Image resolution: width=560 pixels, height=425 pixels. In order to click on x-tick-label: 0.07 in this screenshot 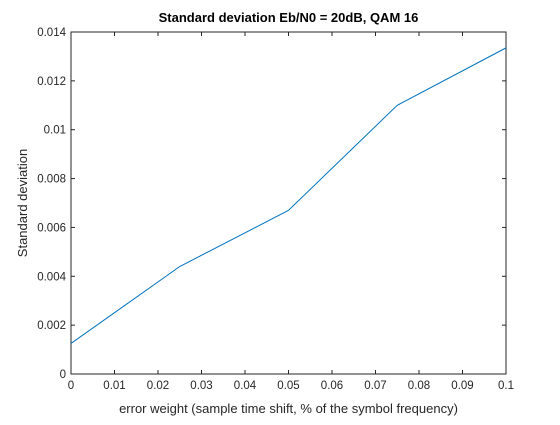, I will do `click(375, 386)`.